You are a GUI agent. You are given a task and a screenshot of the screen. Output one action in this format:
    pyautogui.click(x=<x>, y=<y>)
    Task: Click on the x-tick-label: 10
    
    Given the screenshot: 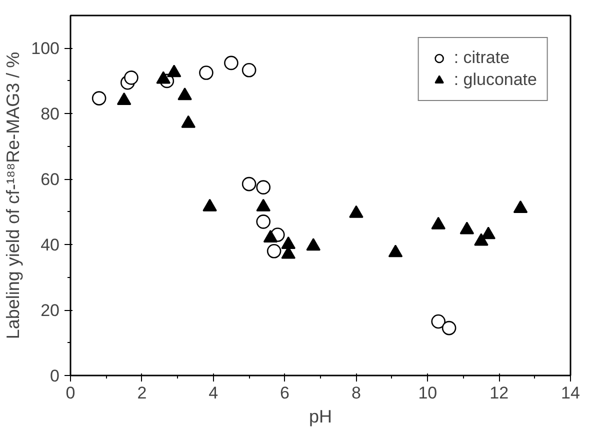 What is the action you would take?
    pyautogui.click(x=428, y=393)
    